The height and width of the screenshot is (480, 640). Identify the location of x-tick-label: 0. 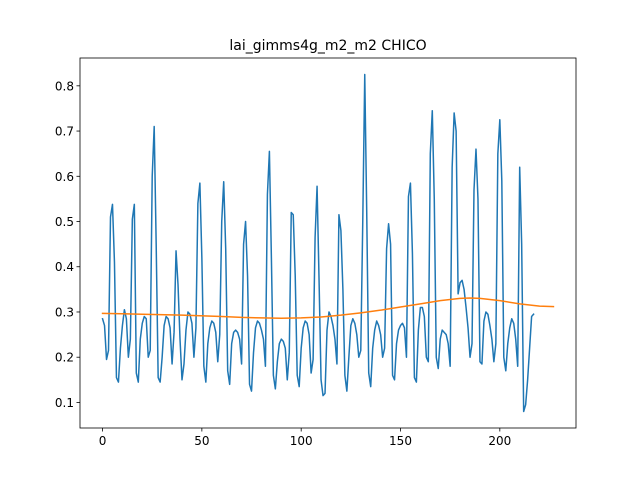
(103, 441).